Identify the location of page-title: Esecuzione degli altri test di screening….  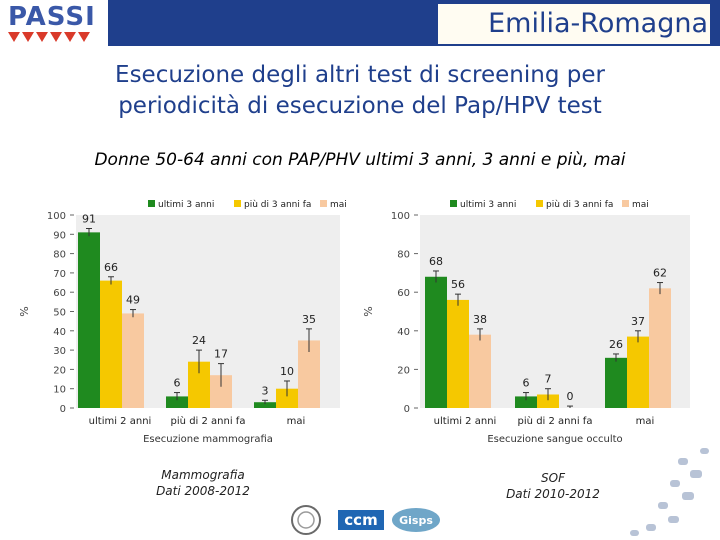
(360, 91).